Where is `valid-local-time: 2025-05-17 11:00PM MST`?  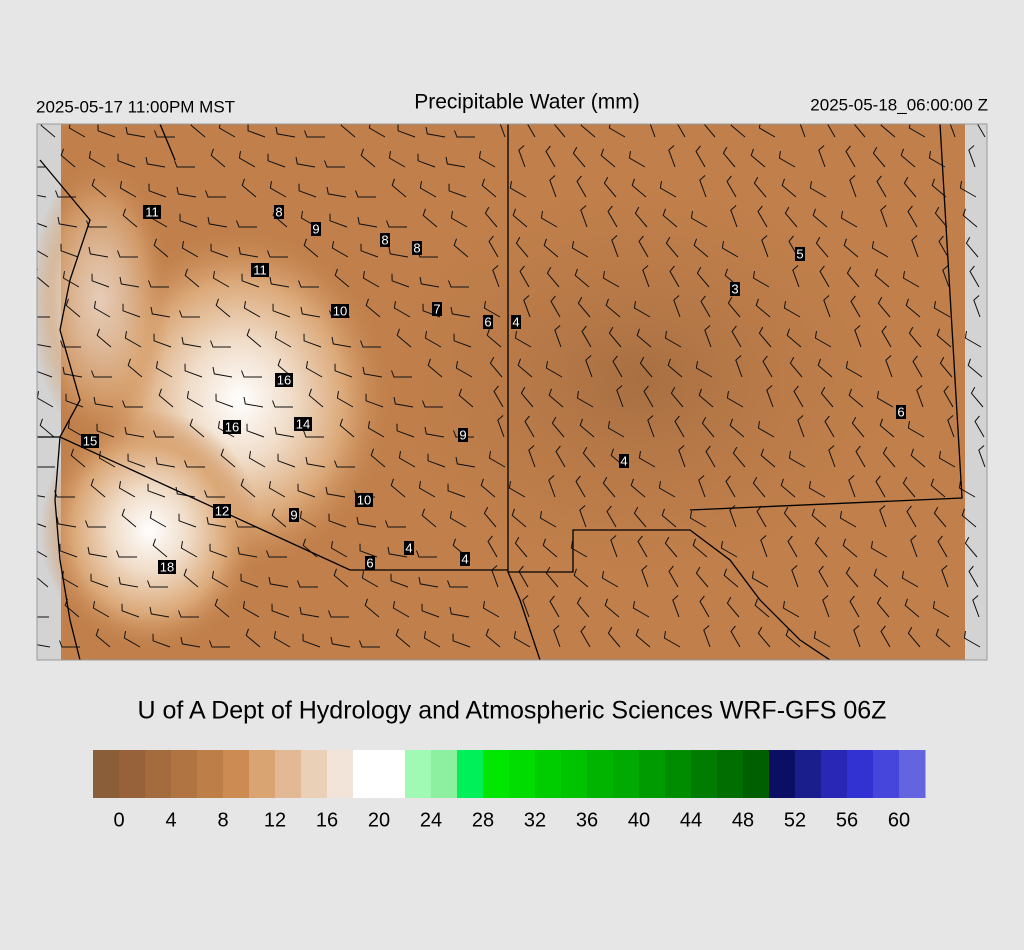
valid-local-time: 2025-05-17 11:00PM MST is located at coordinates (135, 106).